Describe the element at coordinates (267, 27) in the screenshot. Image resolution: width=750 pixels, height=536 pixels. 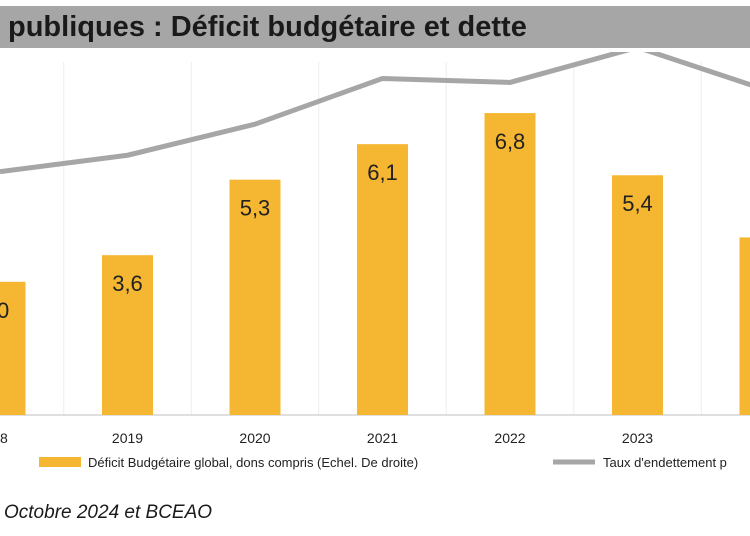
I see `chart-title: publiques : Déficit budgétaire et dette` at that location.